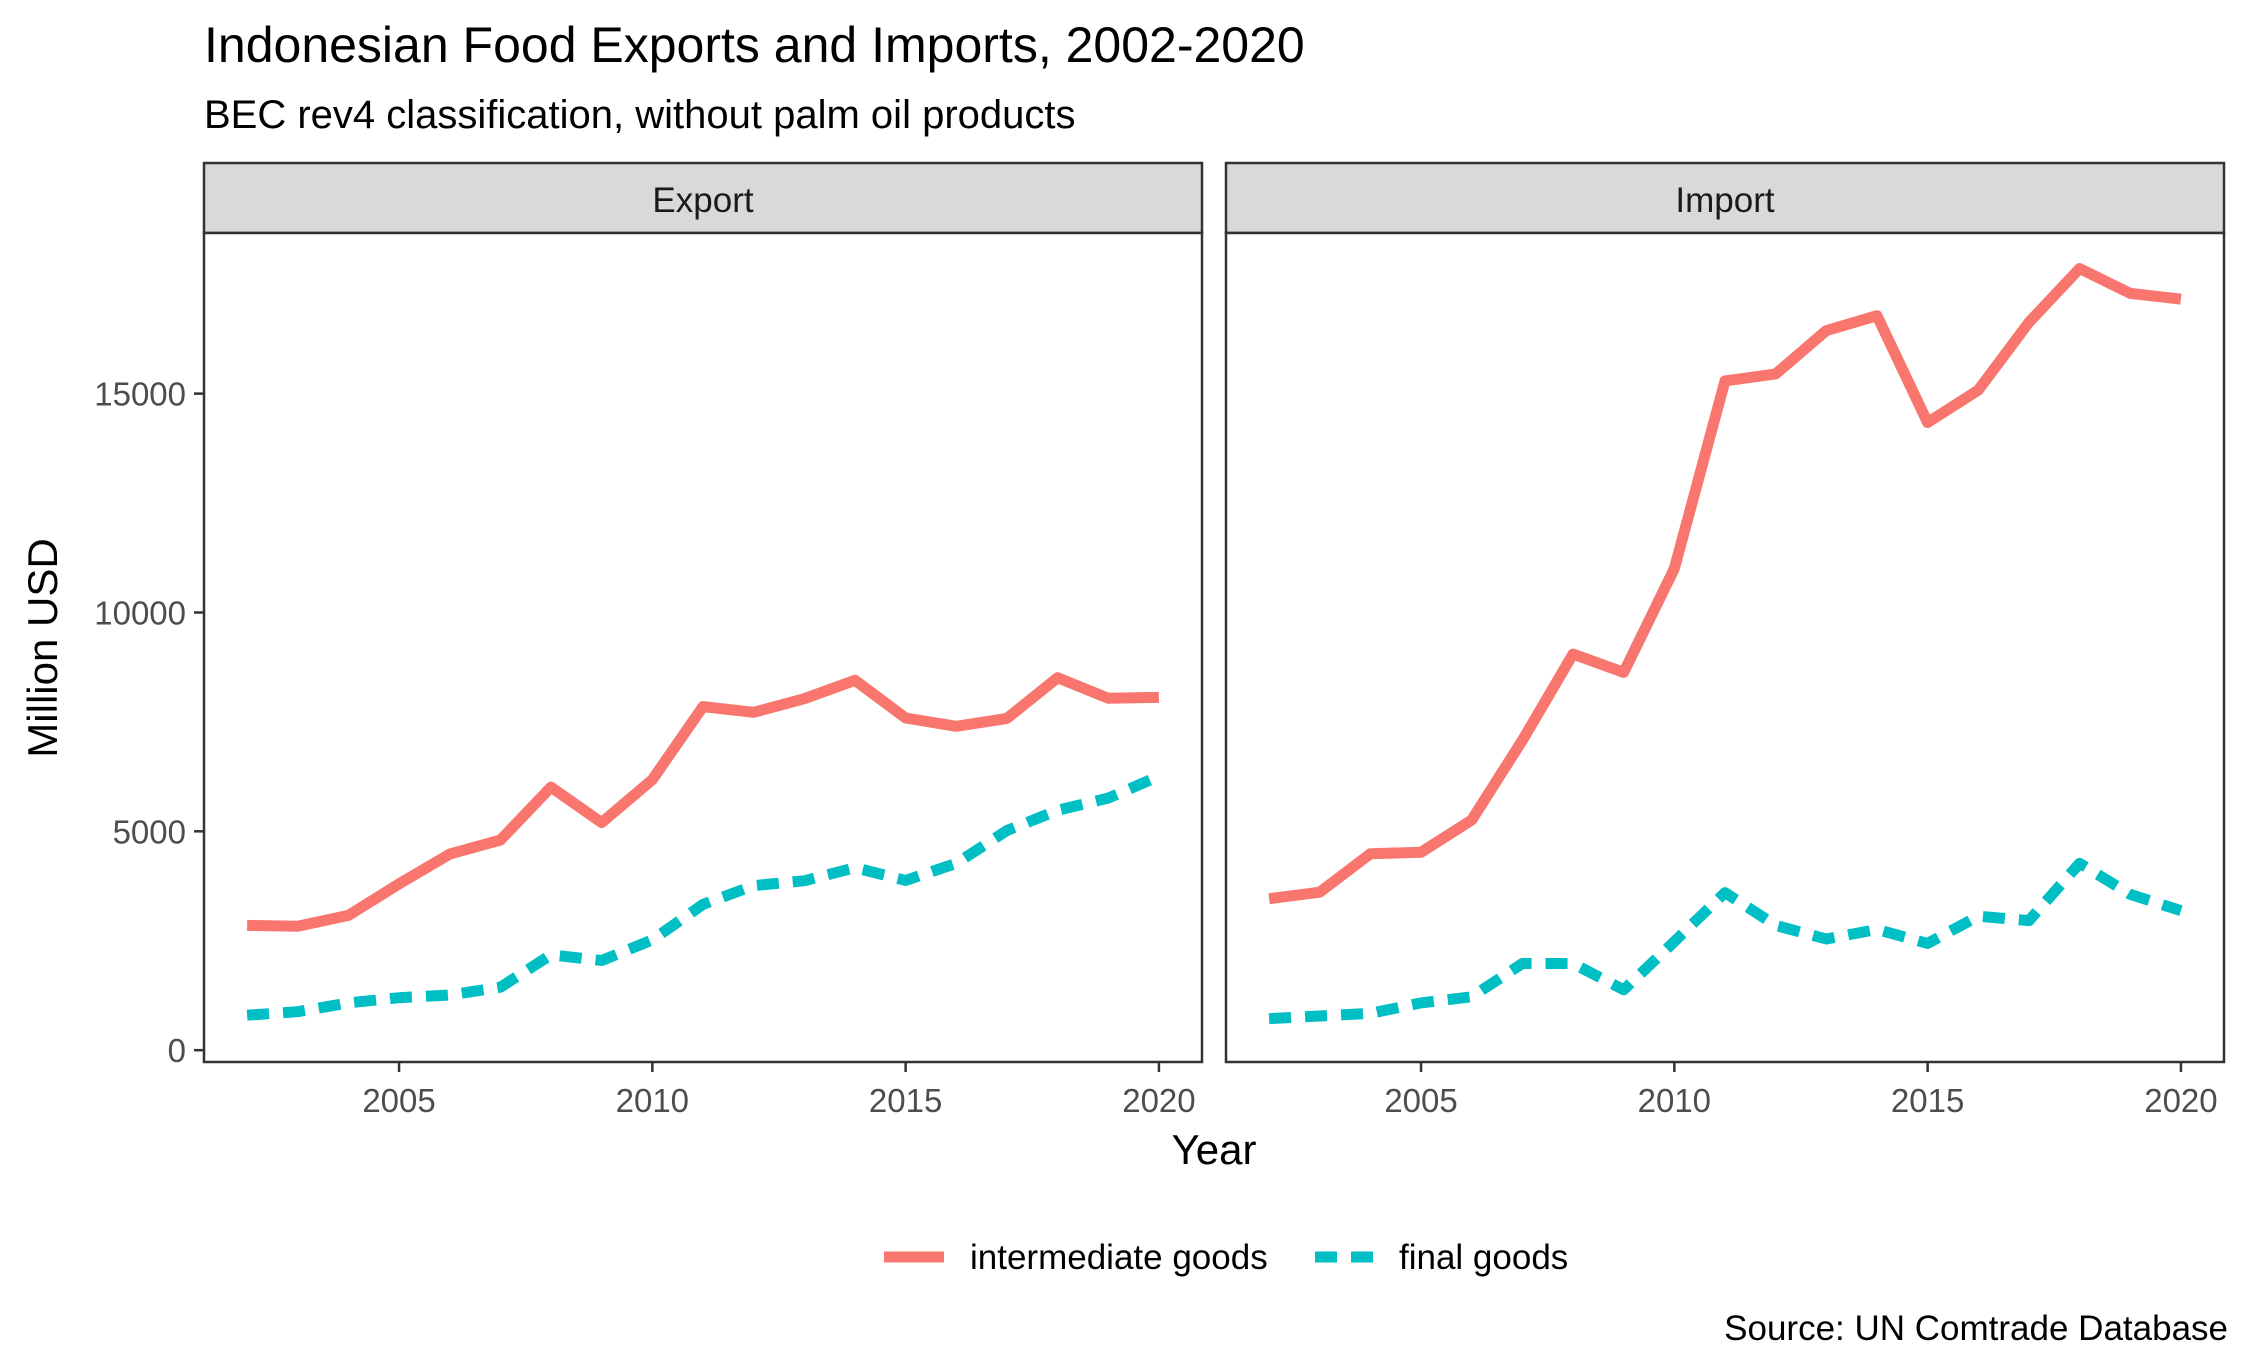 Image resolution: width=2248 pixels, height=1371 pixels. I want to click on series-line-import-final-goods, so click(1725, 941).